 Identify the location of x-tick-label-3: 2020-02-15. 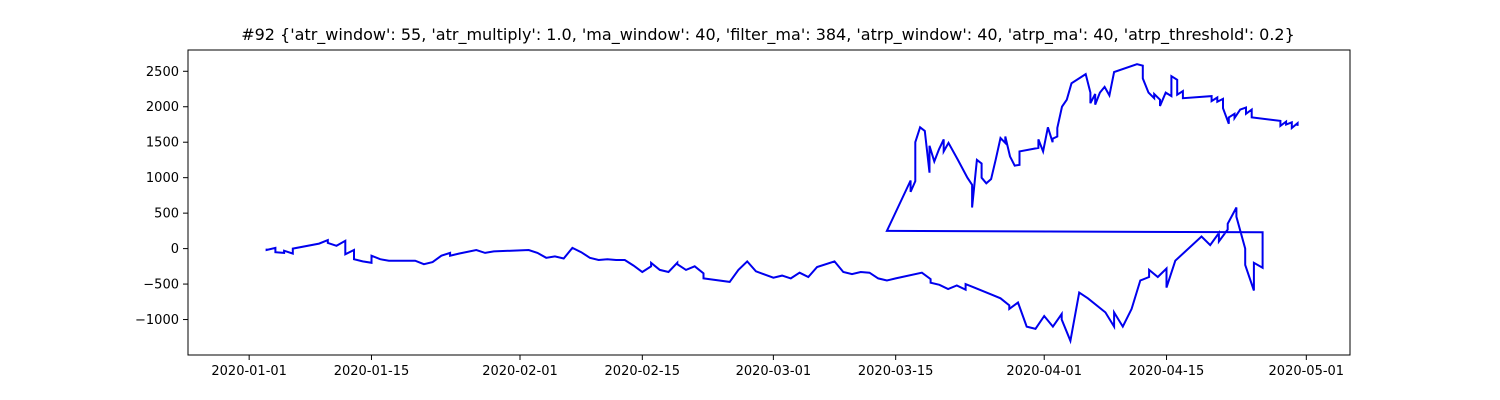
(643, 371).